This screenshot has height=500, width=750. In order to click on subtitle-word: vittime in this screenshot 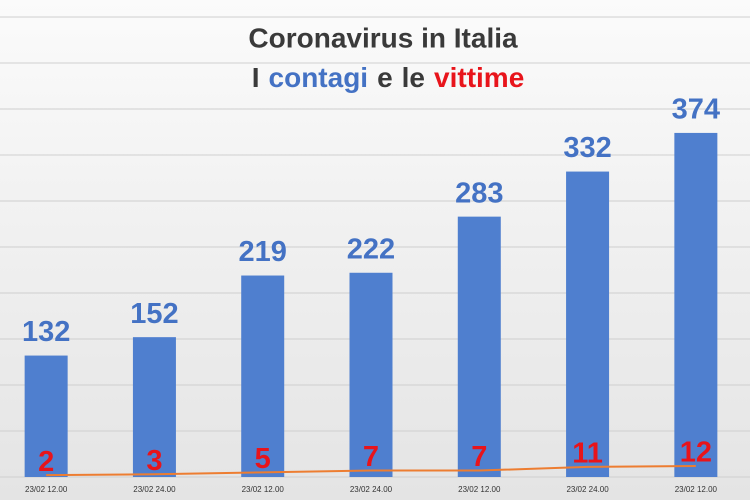, I will do `click(479, 77)`.